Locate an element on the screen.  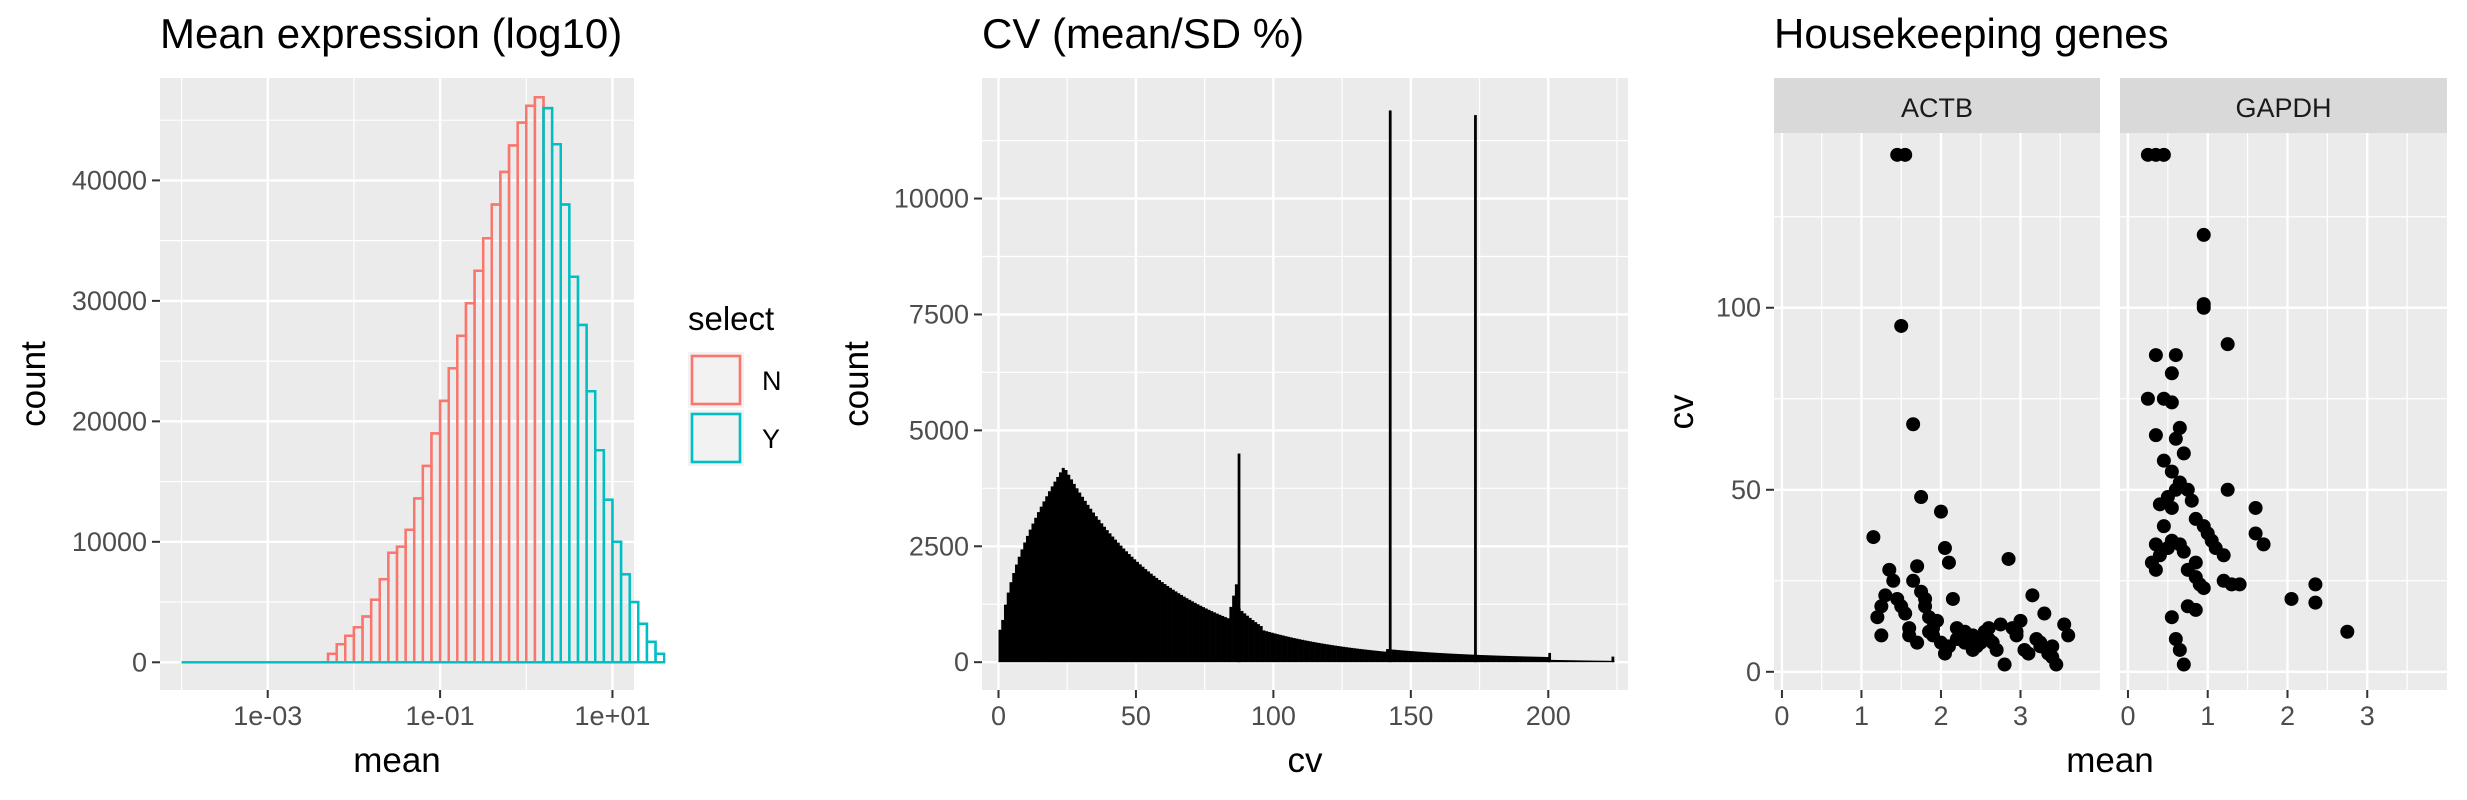
legend-title: select is located at coordinates (731, 318).